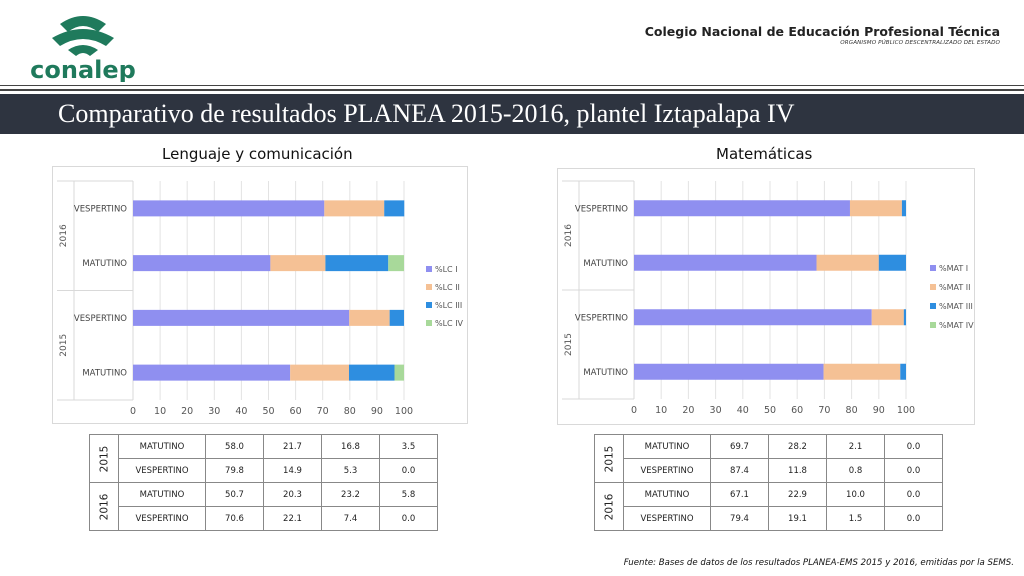 This screenshot has width=1024, height=576. Describe the element at coordinates (408, 446) in the screenshot. I see `value-cell: 3.5` at that location.